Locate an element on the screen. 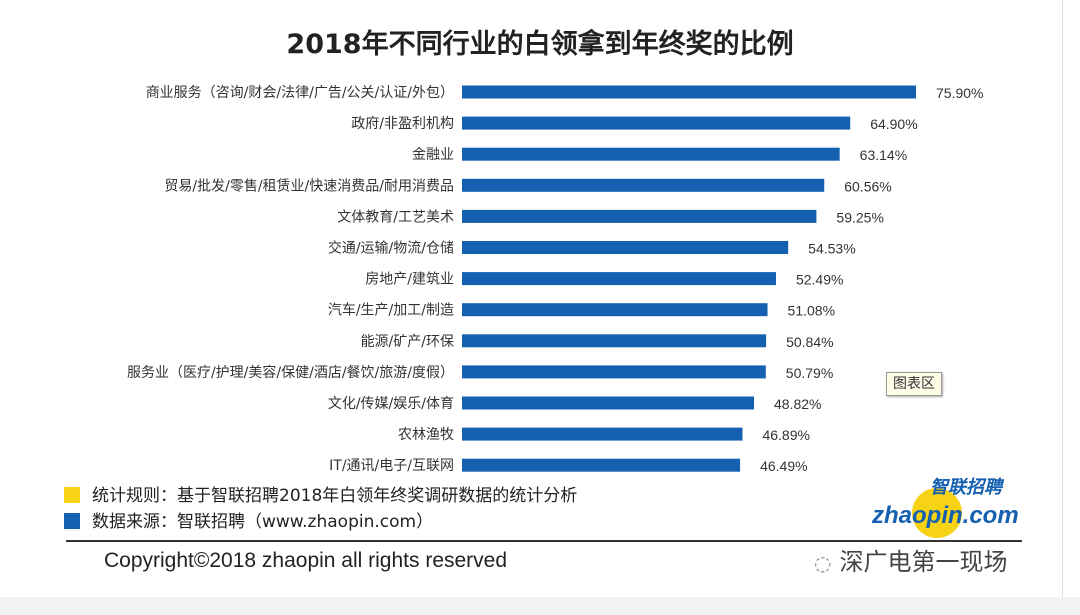  blue-square-icon is located at coordinates (72, 521).